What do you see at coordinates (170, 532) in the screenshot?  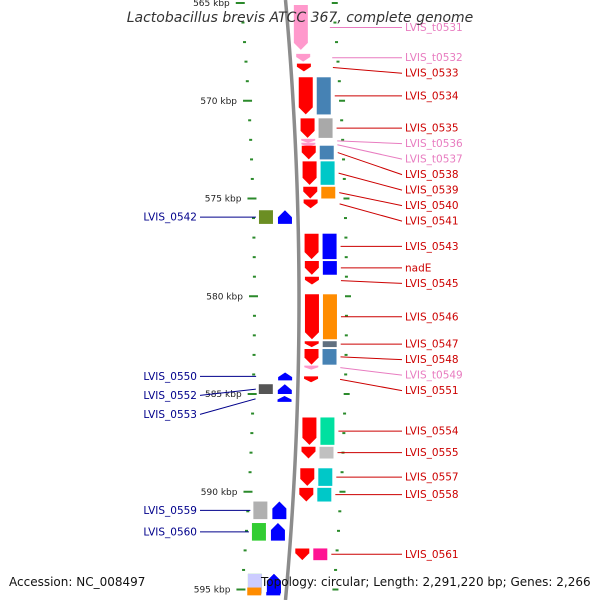 I see `gene-label: LVIS_0560` at bounding box center [170, 532].